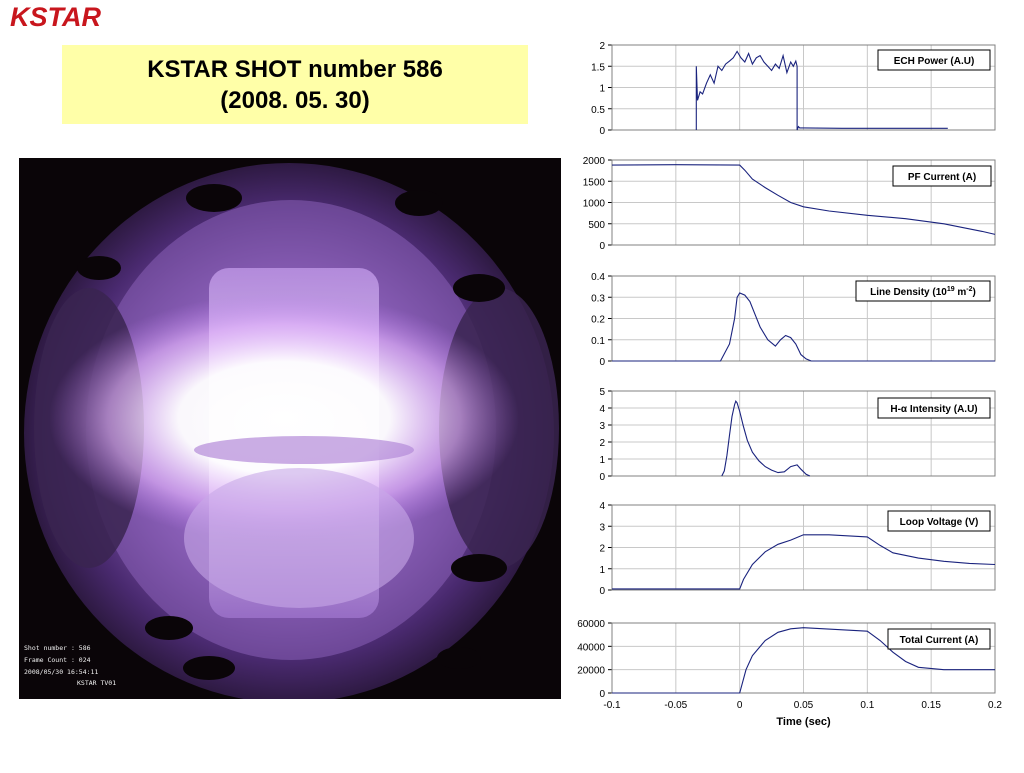 The width and height of the screenshot is (1024, 773). What do you see at coordinates (591, 624) in the screenshot?
I see `y-tick-label: 60000` at bounding box center [591, 624].